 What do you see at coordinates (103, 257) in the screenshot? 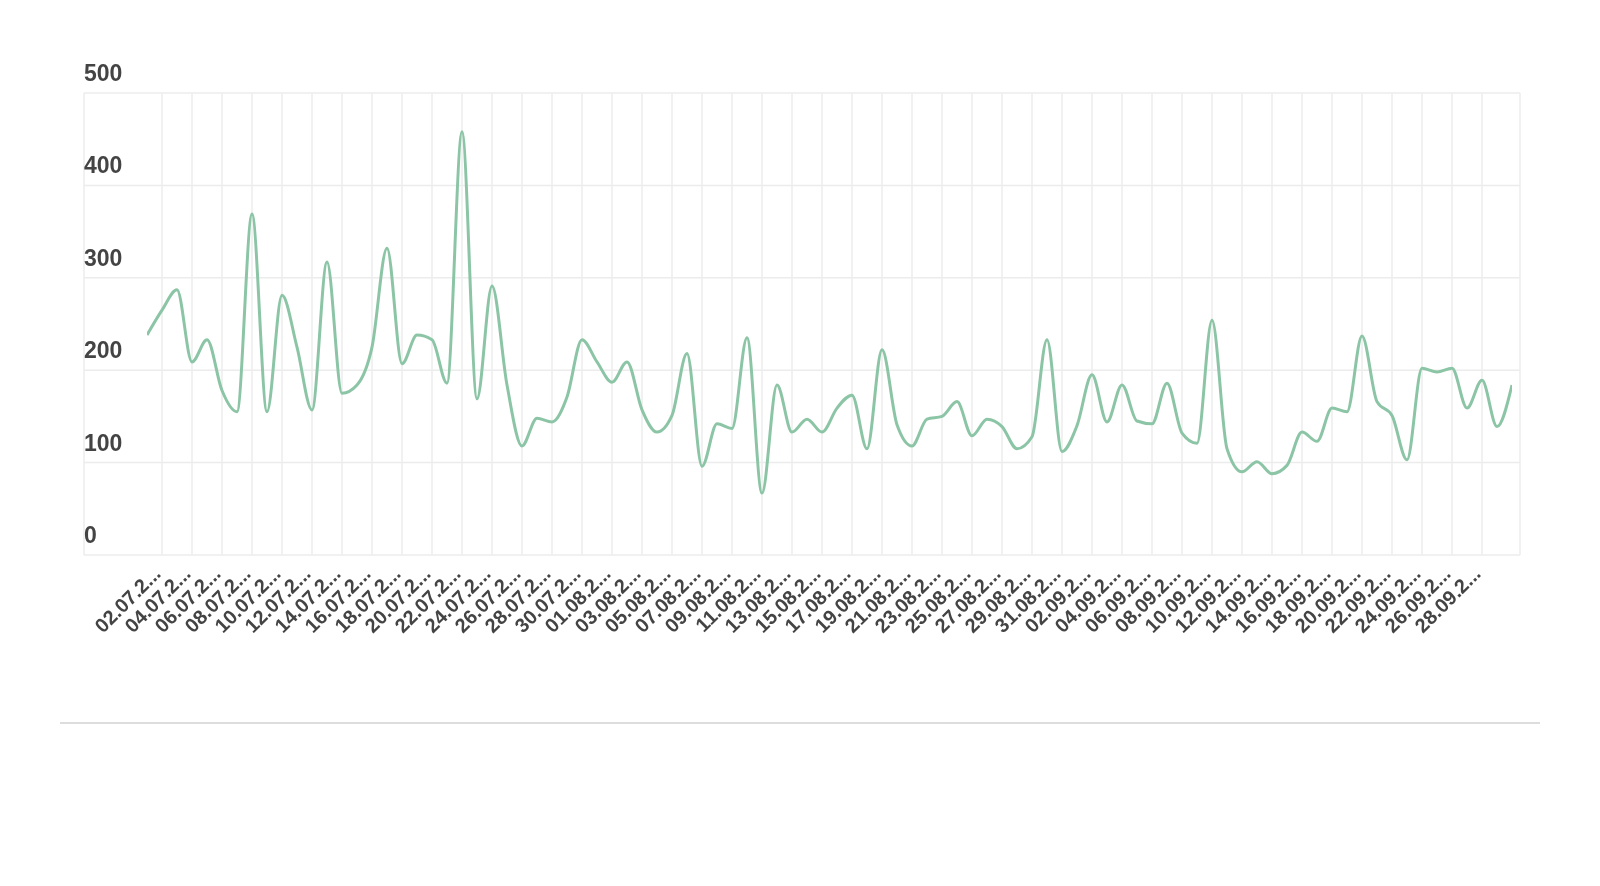
I see `y-tick-label: 300` at bounding box center [103, 257].